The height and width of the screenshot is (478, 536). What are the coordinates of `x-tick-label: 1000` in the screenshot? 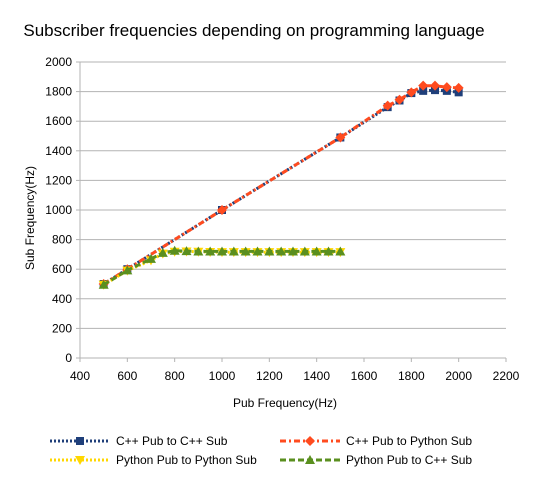 It's located at (222, 376).